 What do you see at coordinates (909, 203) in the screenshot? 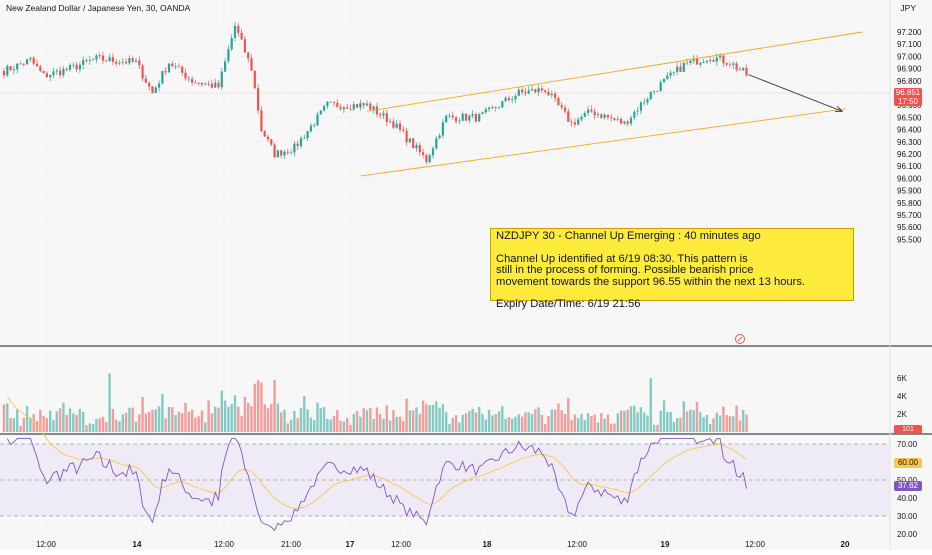
I see `price-tick-label: 95.800` at bounding box center [909, 203].